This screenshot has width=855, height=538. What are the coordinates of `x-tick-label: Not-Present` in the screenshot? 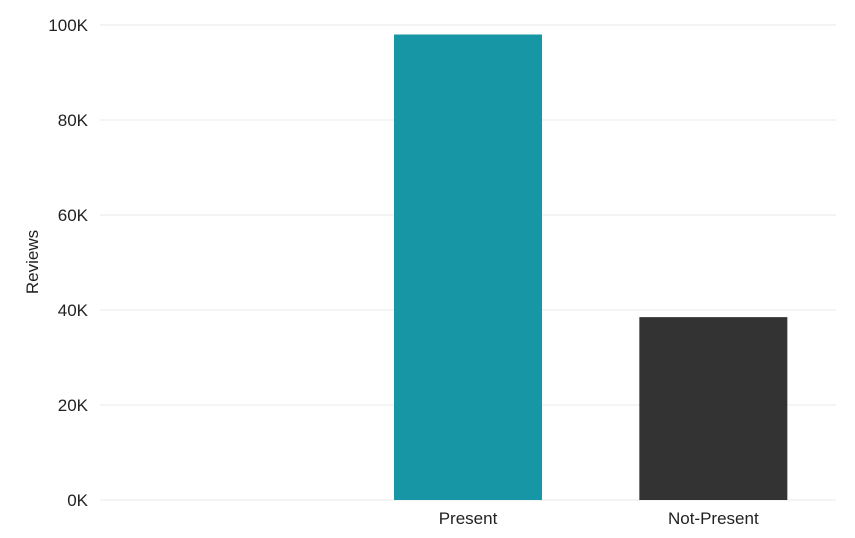 It's located at (713, 518).